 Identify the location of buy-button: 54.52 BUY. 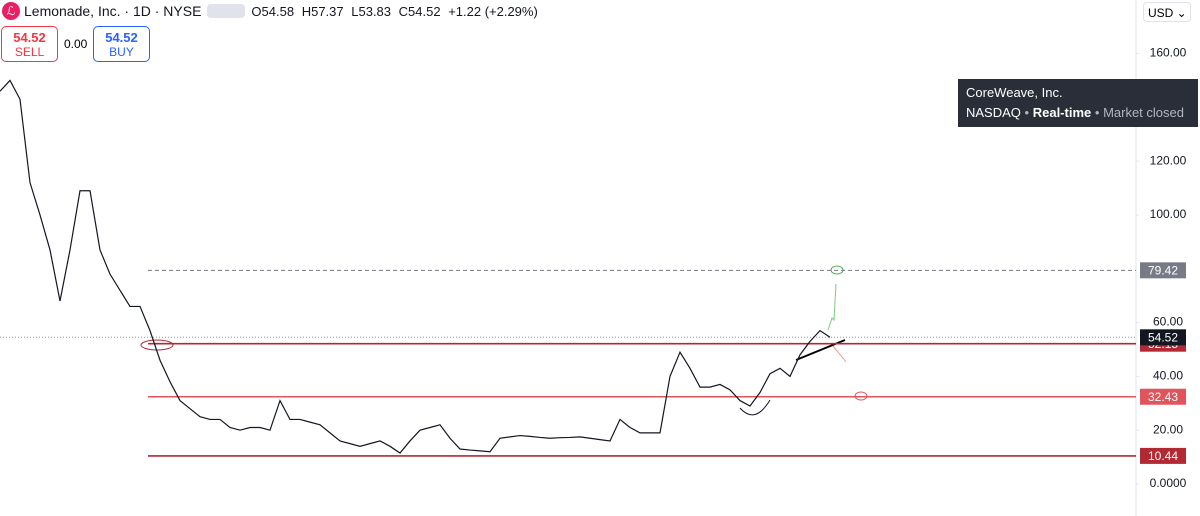
(121, 44).